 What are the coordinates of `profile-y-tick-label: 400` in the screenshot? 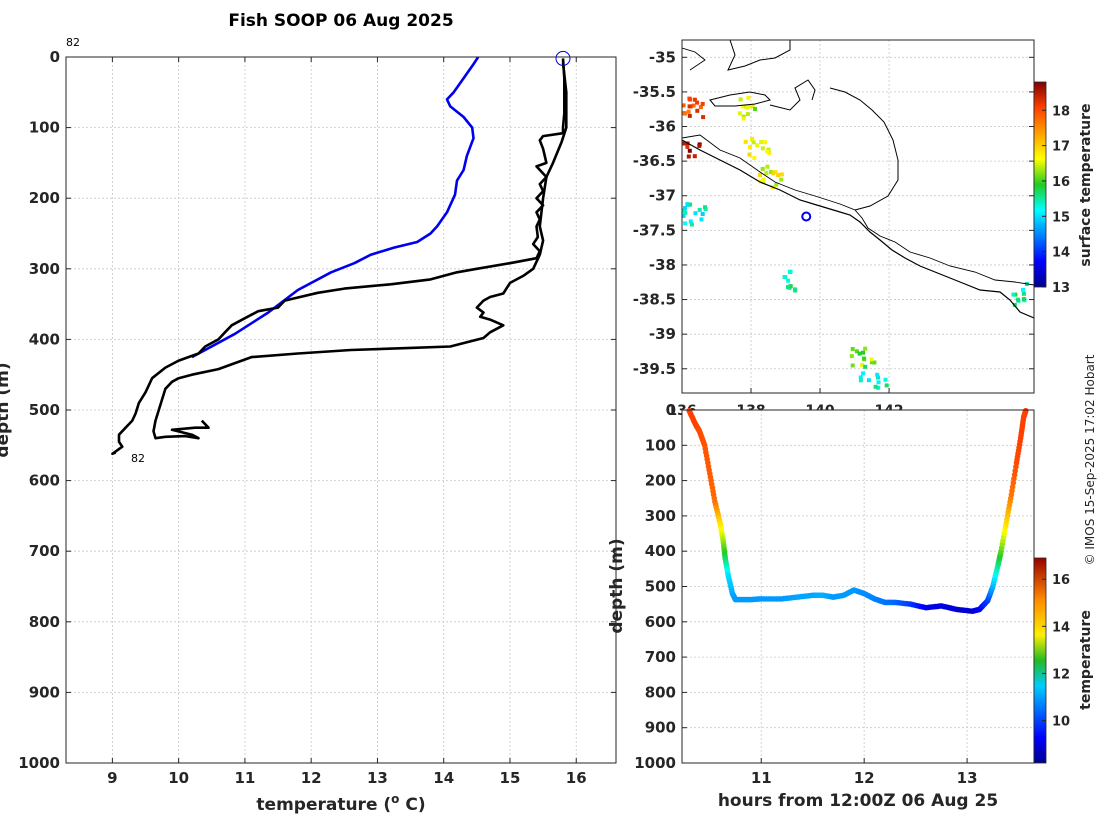 It's located at (44, 339).